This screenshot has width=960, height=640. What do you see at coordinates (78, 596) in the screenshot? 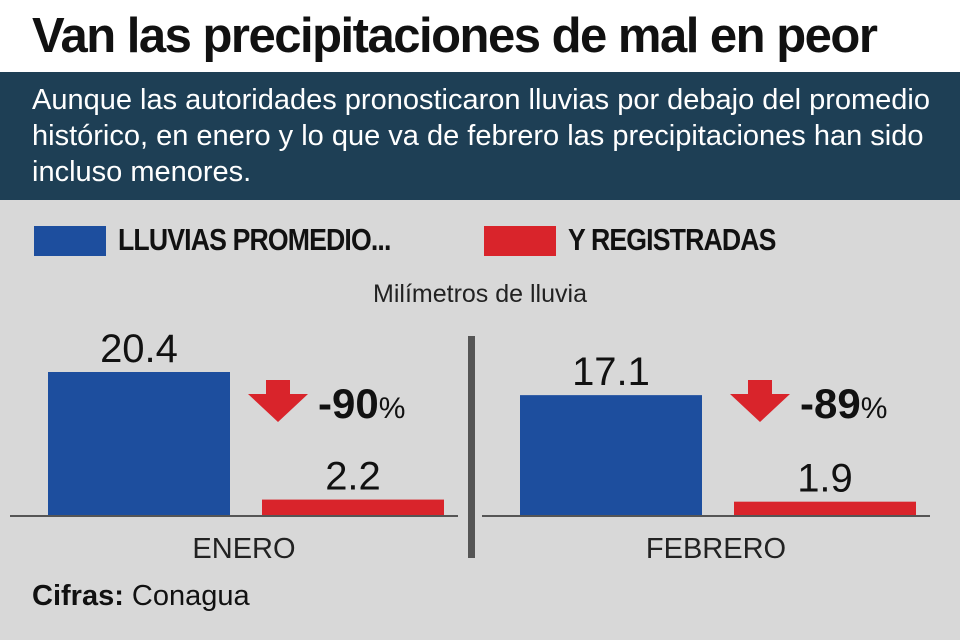
I see `source-label: Cifras:` at bounding box center [78, 596].